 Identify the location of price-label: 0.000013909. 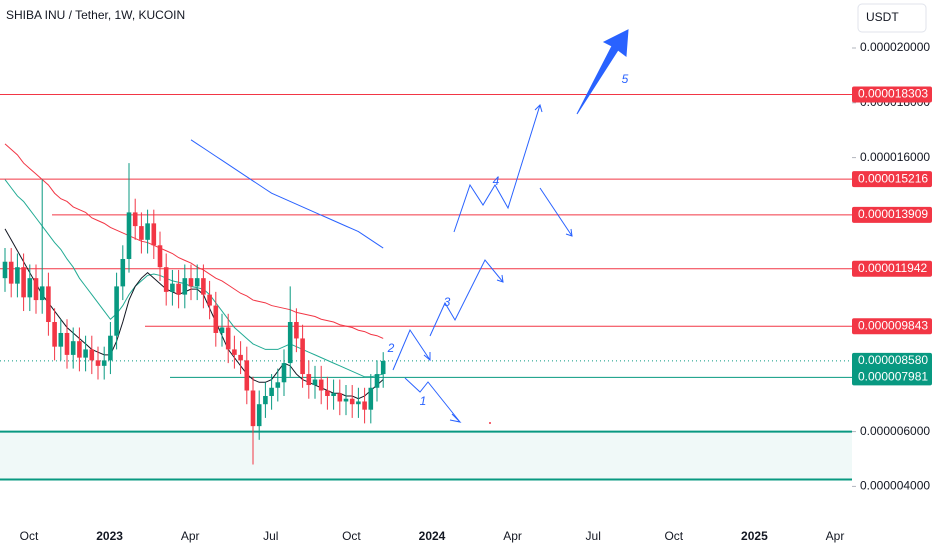
(893, 214).